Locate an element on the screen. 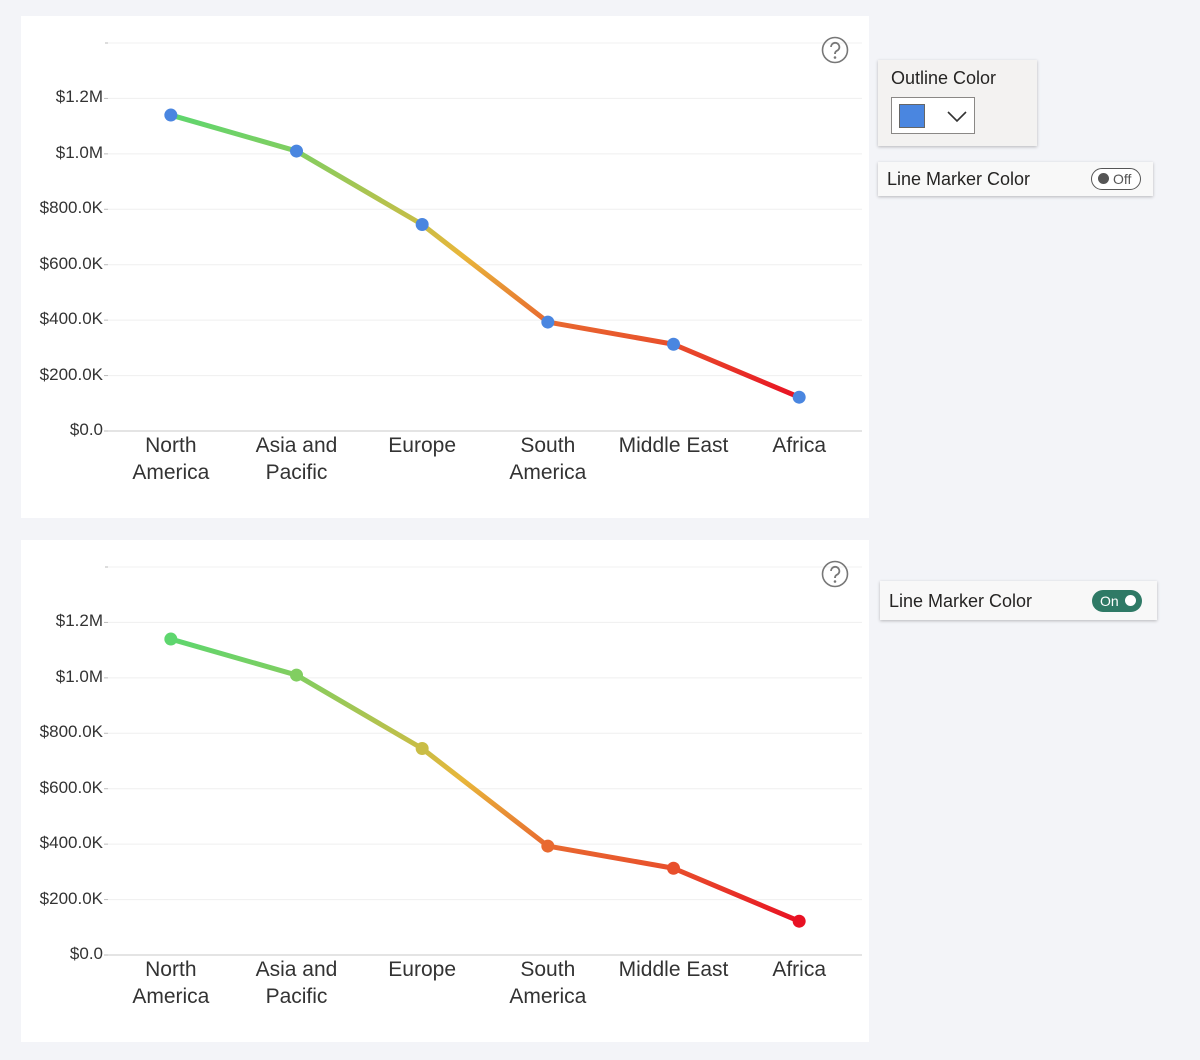 The width and height of the screenshot is (1200, 1060). line-marker-panel: Line Marker Color Off is located at coordinates (1015, 179).